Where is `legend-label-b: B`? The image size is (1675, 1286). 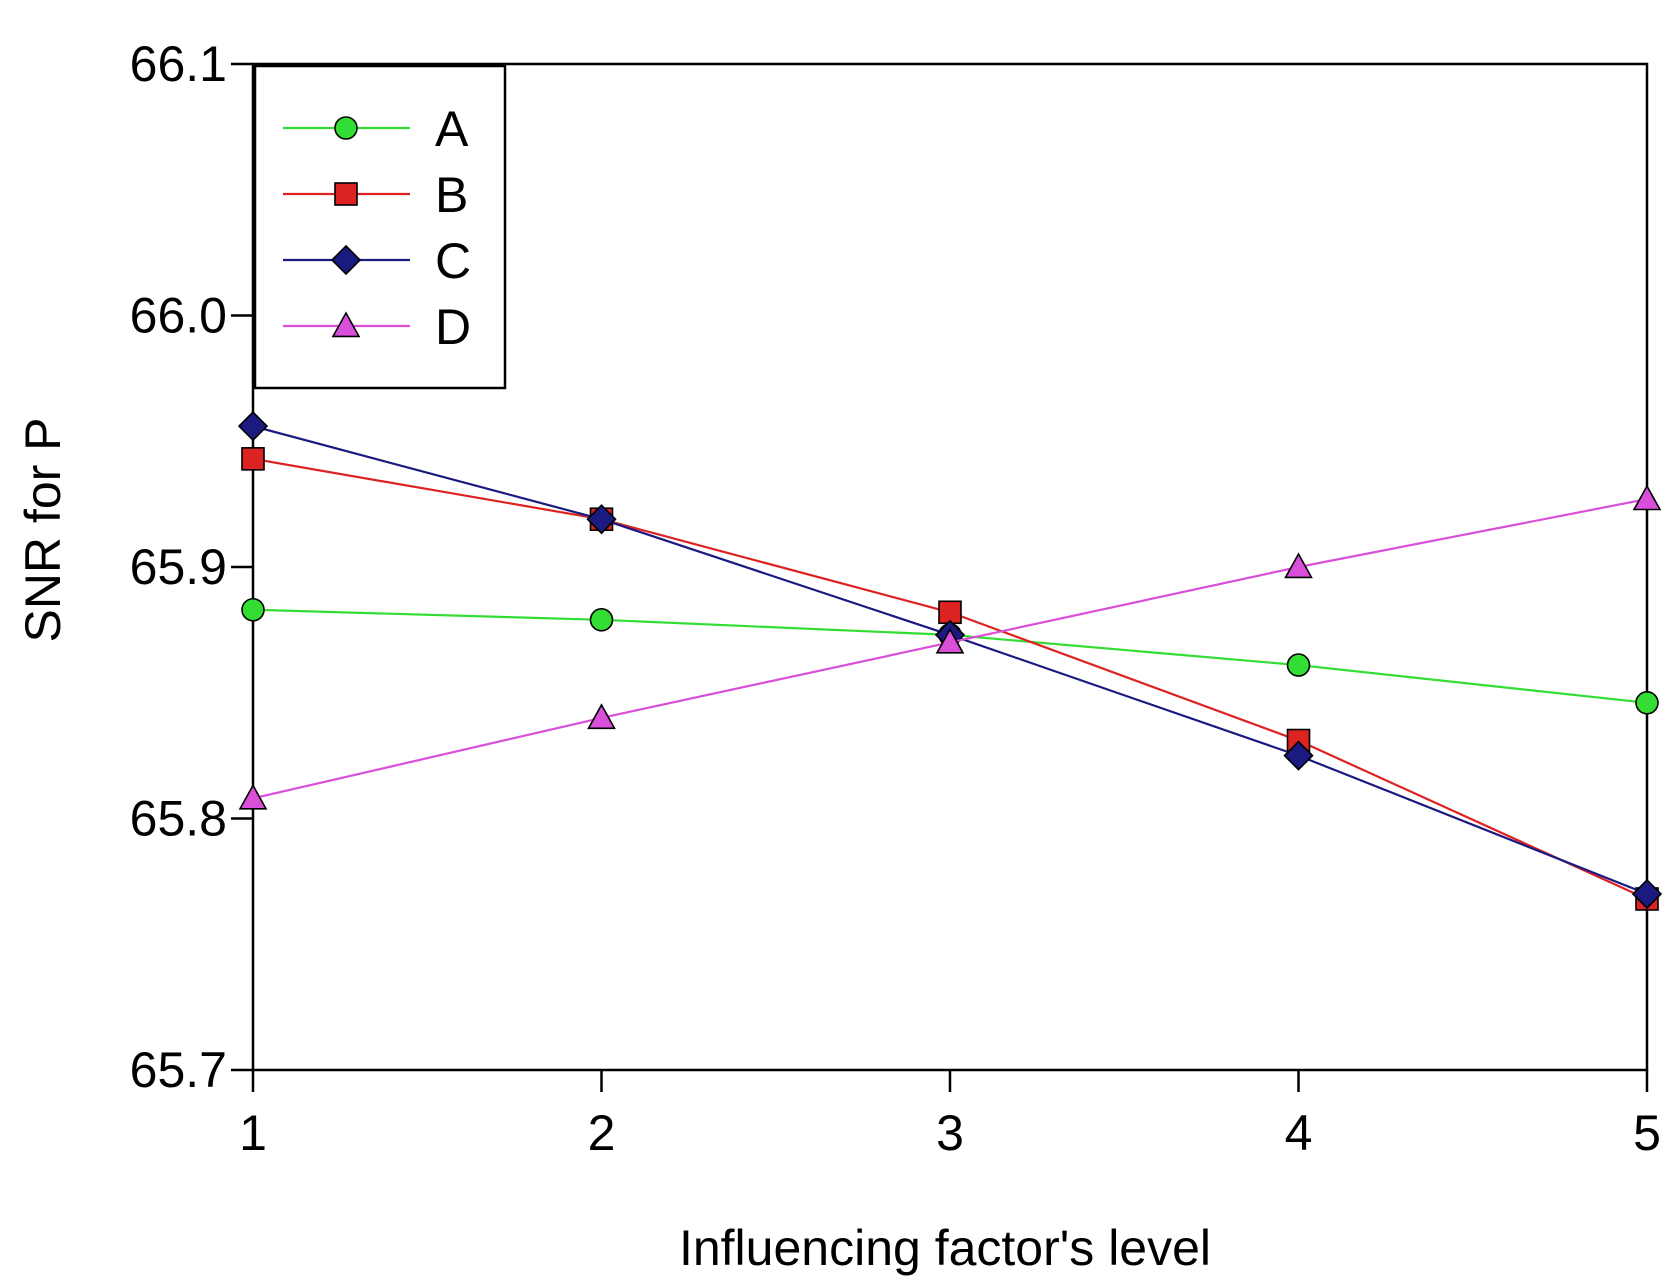 legend-label-b: B is located at coordinates (451, 195).